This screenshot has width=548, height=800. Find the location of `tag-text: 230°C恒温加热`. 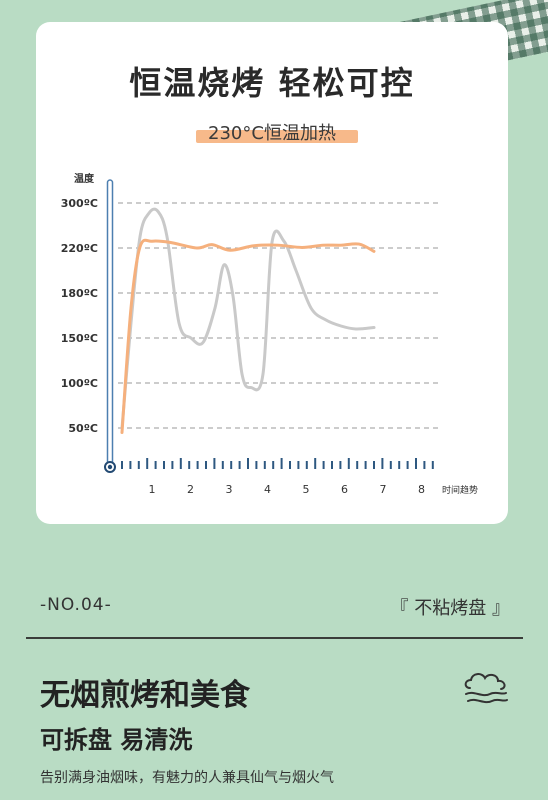

tag-text: 230°C恒温加热 is located at coordinates (272, 133).